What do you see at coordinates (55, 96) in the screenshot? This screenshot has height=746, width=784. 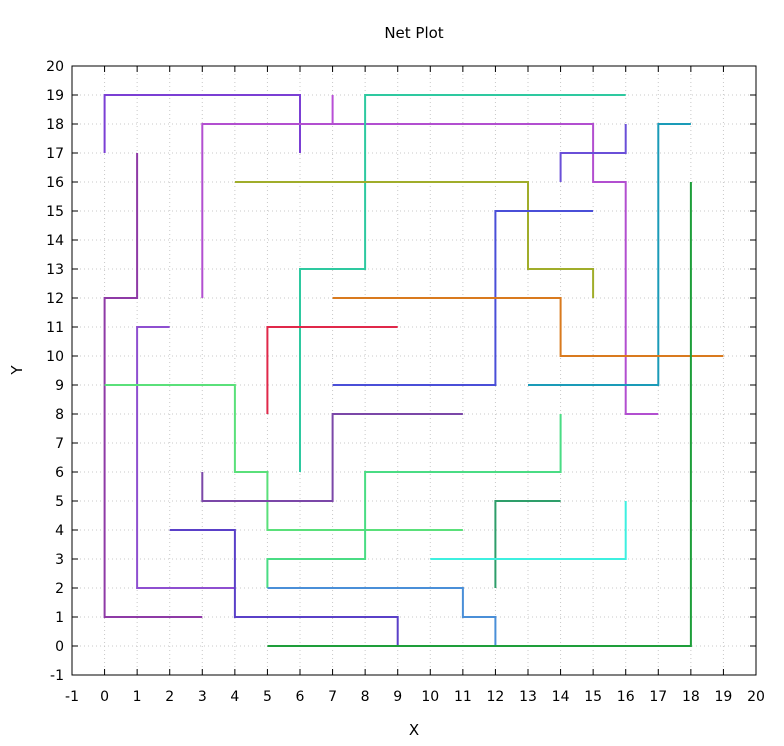 I see `y-tick-label: 19` at bounding box center [55, 96].